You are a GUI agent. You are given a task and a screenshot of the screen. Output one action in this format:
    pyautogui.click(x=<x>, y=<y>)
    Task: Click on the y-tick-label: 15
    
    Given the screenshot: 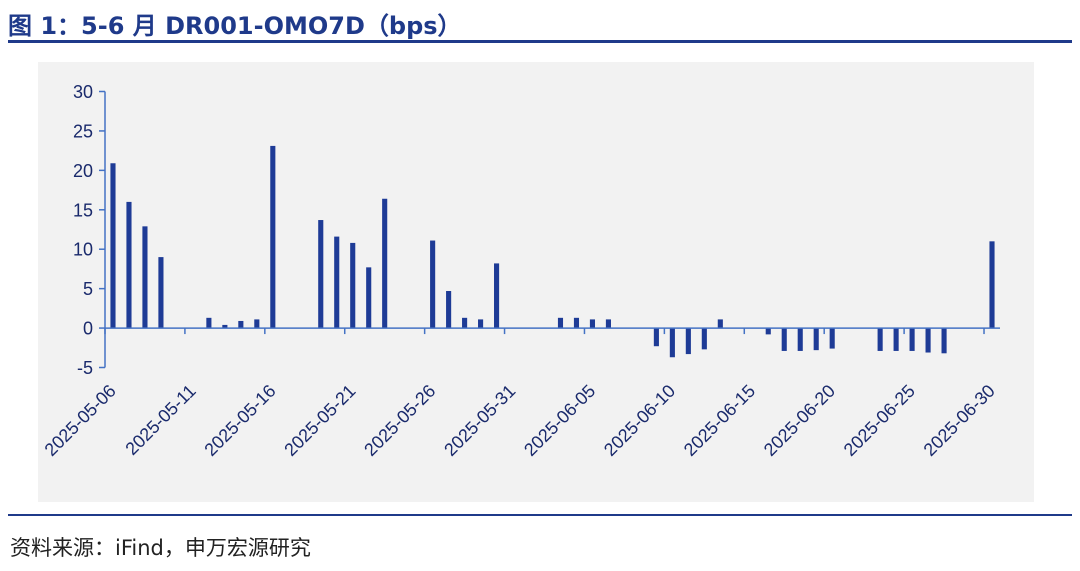 What is the action you would take?
    pyautogui.click(x=83, y=210)
    